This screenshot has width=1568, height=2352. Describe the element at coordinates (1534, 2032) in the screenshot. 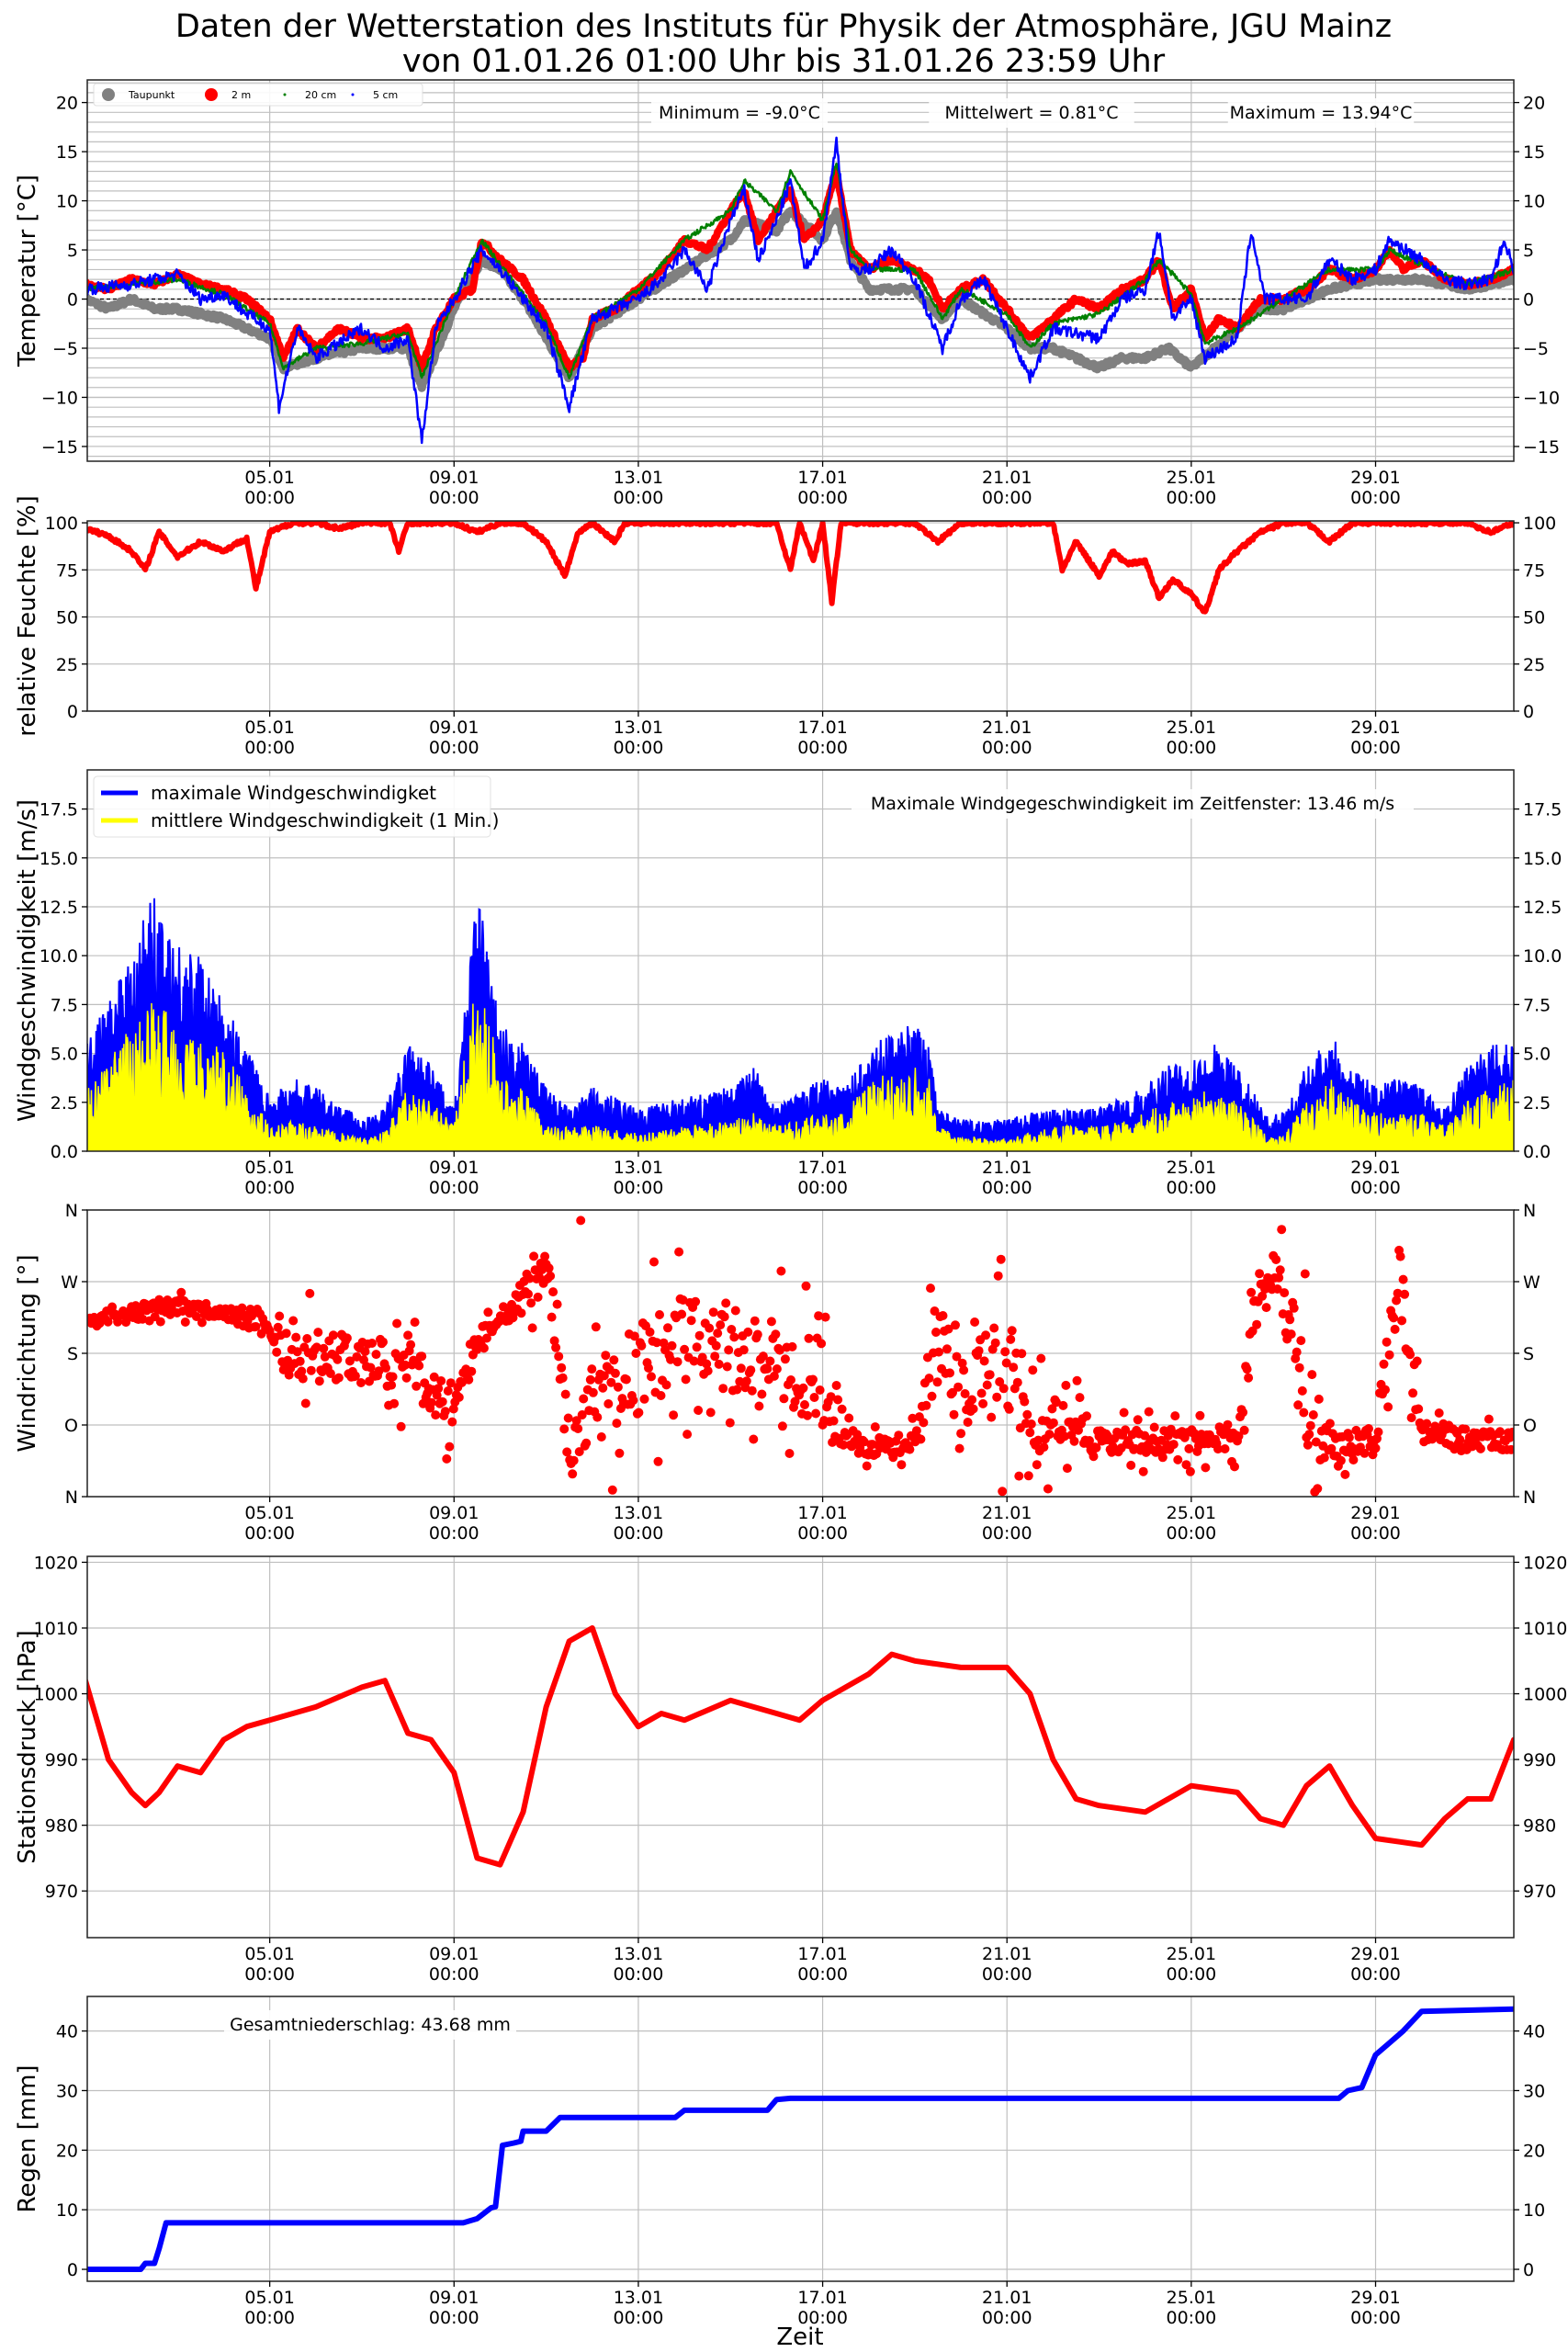

I see `y-tick-label-right: 40` at that location.